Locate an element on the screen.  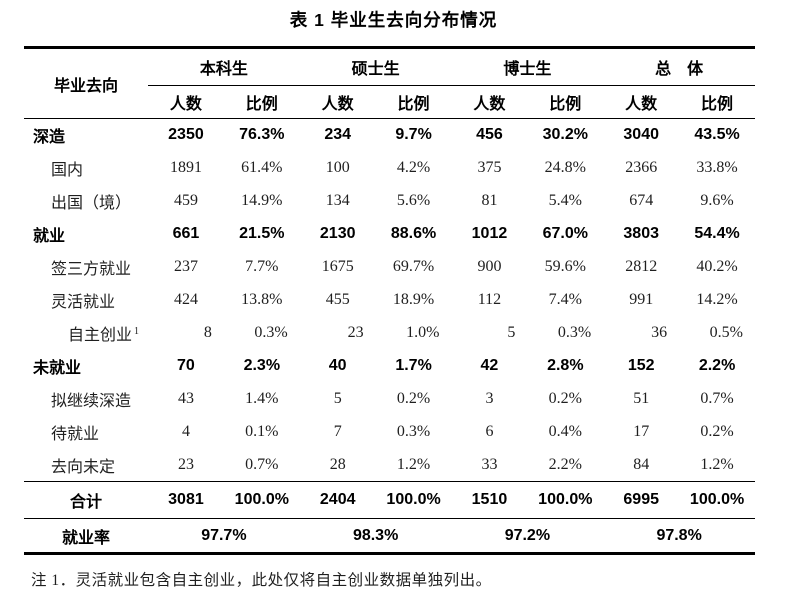
value-cell: 234 is located at coordinates (338, 135).